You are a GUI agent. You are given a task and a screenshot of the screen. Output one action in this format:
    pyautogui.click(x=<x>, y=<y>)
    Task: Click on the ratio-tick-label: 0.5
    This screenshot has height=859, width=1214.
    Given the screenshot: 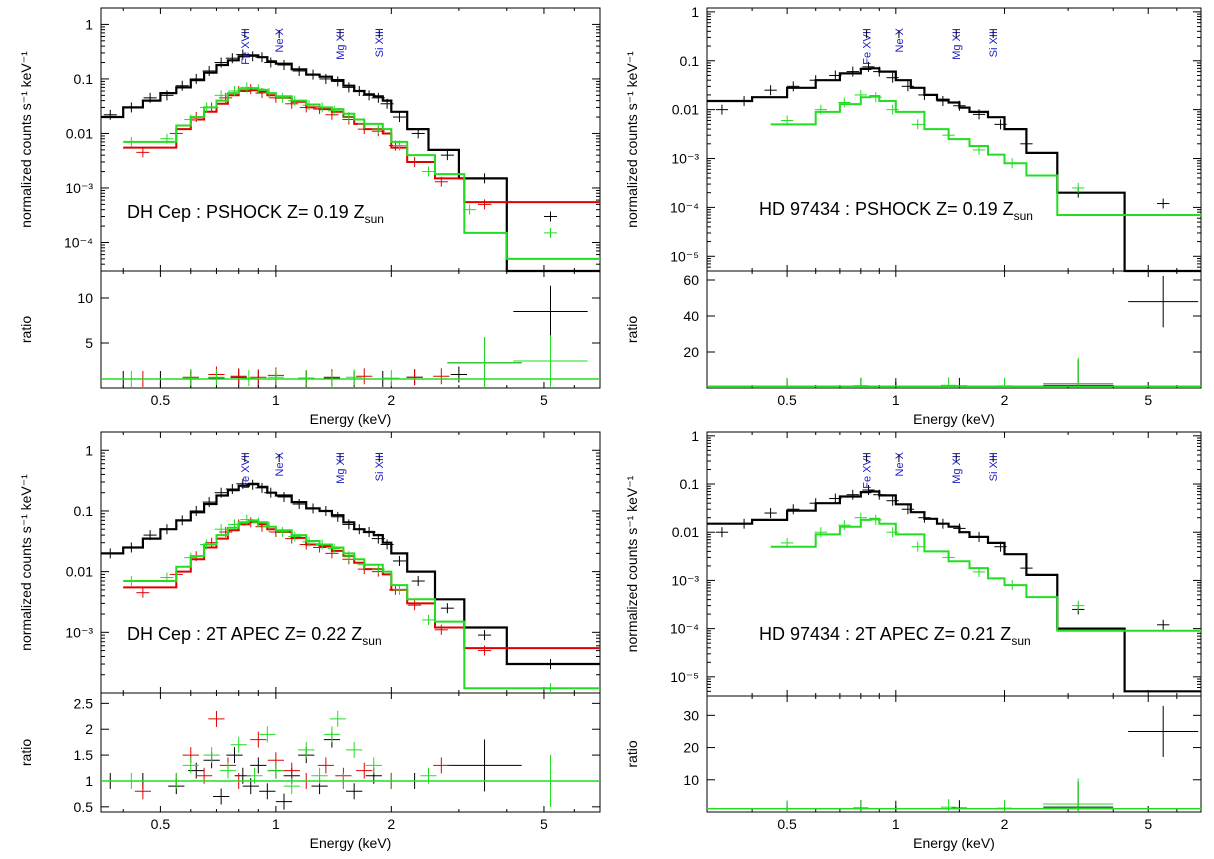 What is the action you would take?
    pyautogui.click(x=84, y=807)
    